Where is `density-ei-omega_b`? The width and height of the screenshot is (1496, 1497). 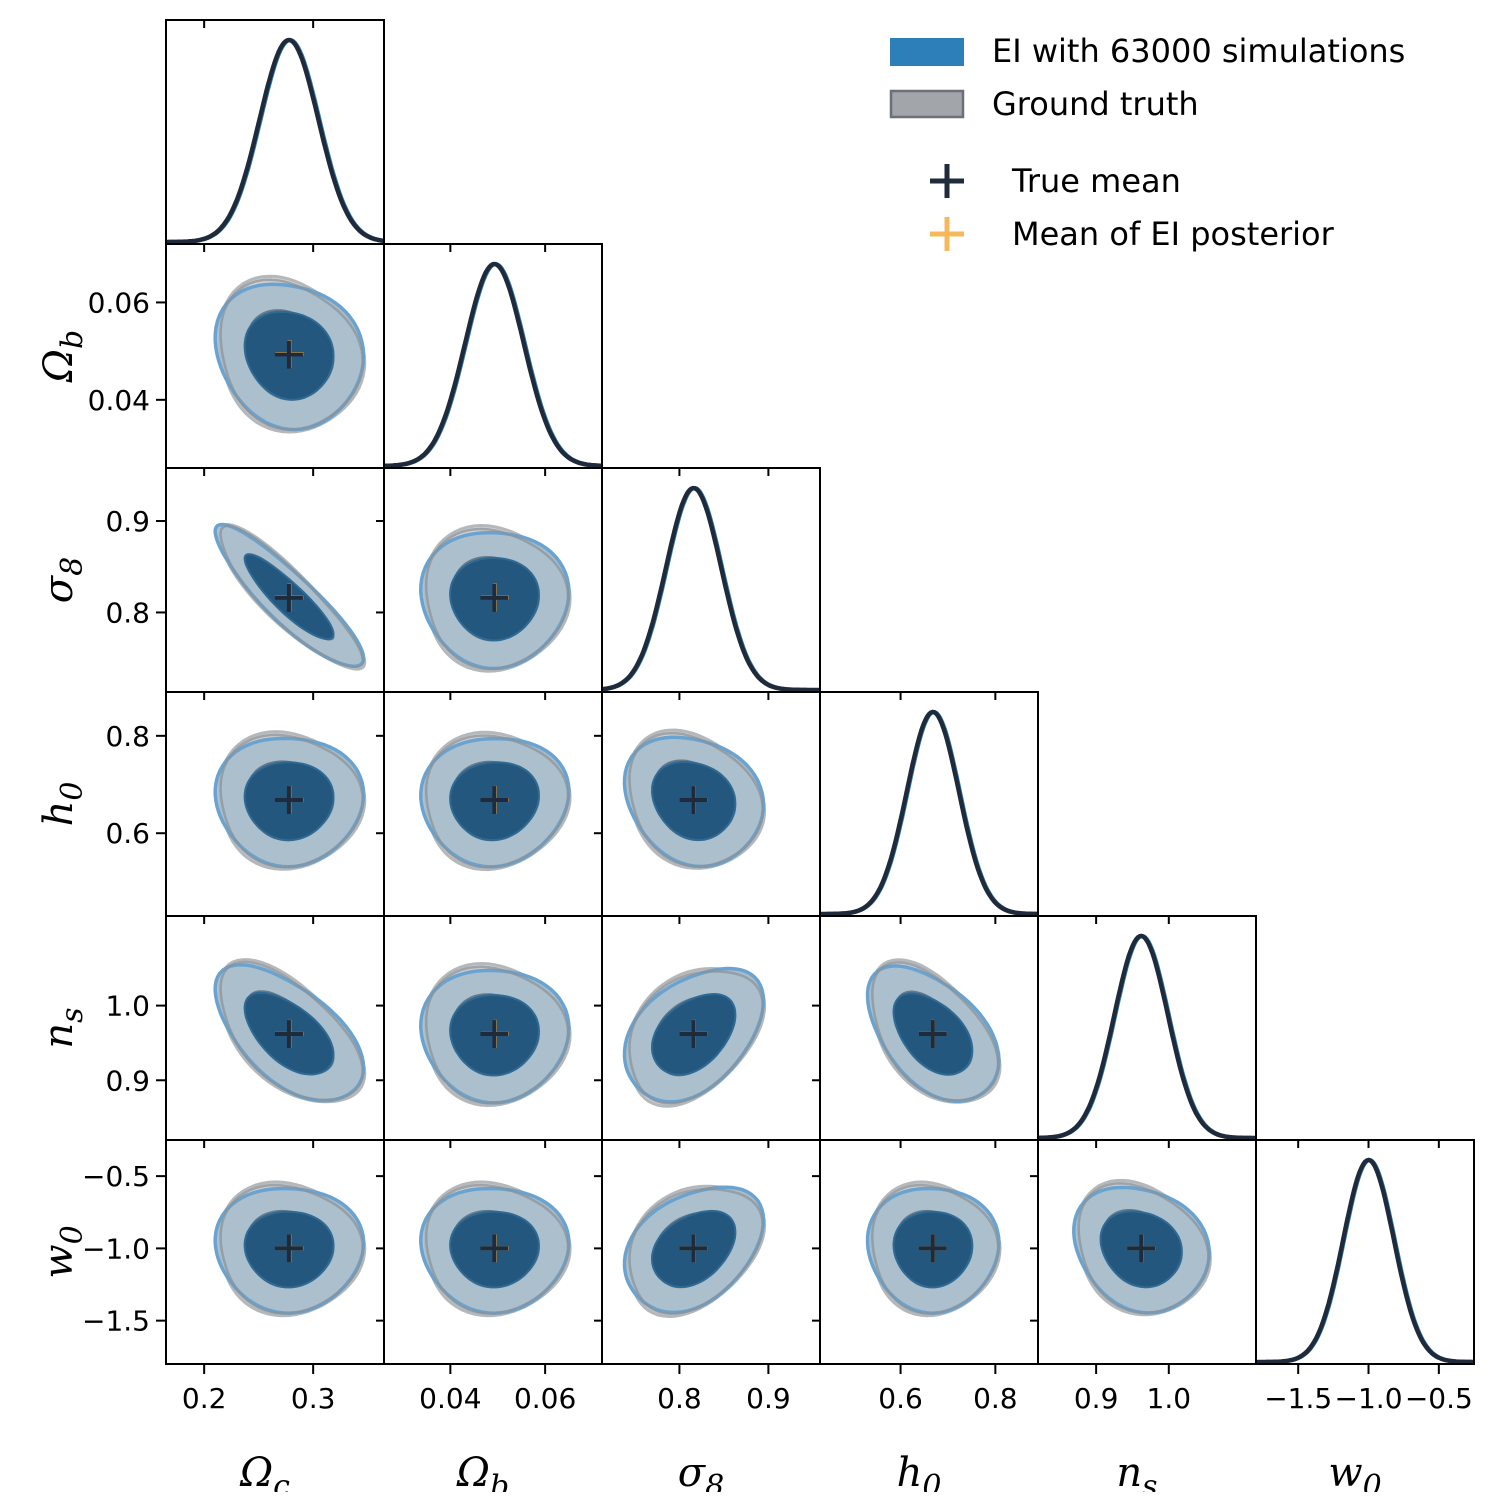 density-ei-omega_b is located at coordinates (493, 365).